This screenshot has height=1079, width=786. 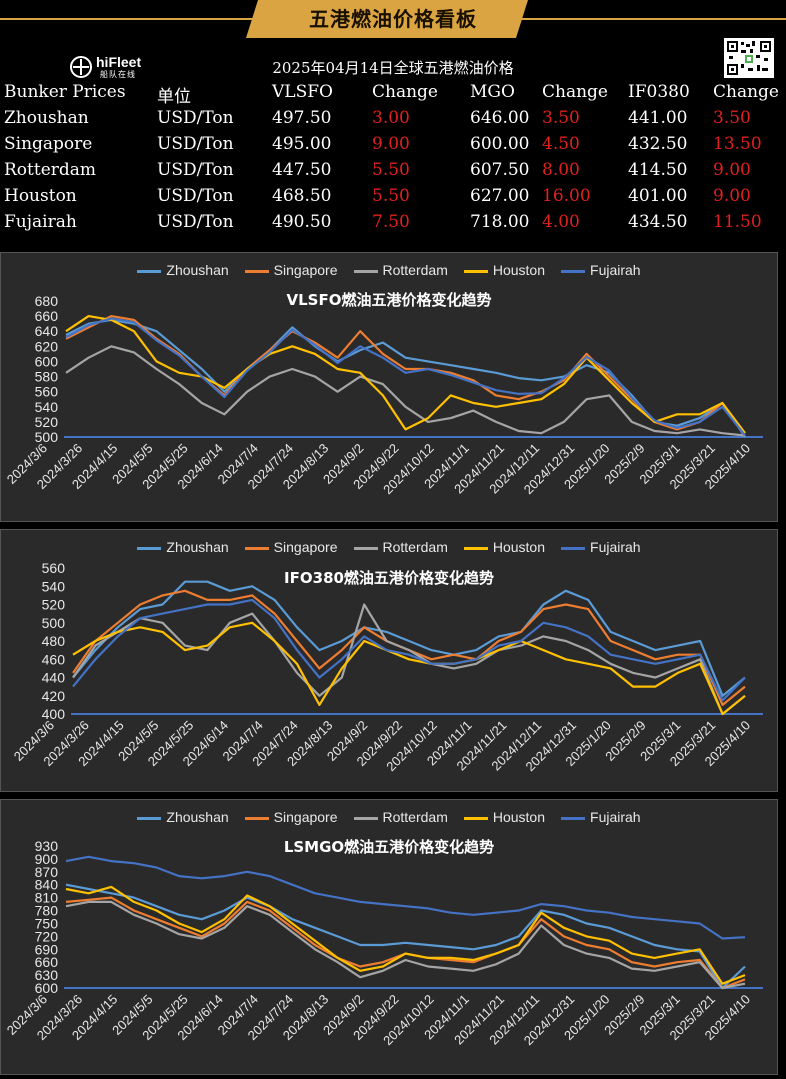 I want to click on table-cell: Fujairah, so click(x=40, y=222).